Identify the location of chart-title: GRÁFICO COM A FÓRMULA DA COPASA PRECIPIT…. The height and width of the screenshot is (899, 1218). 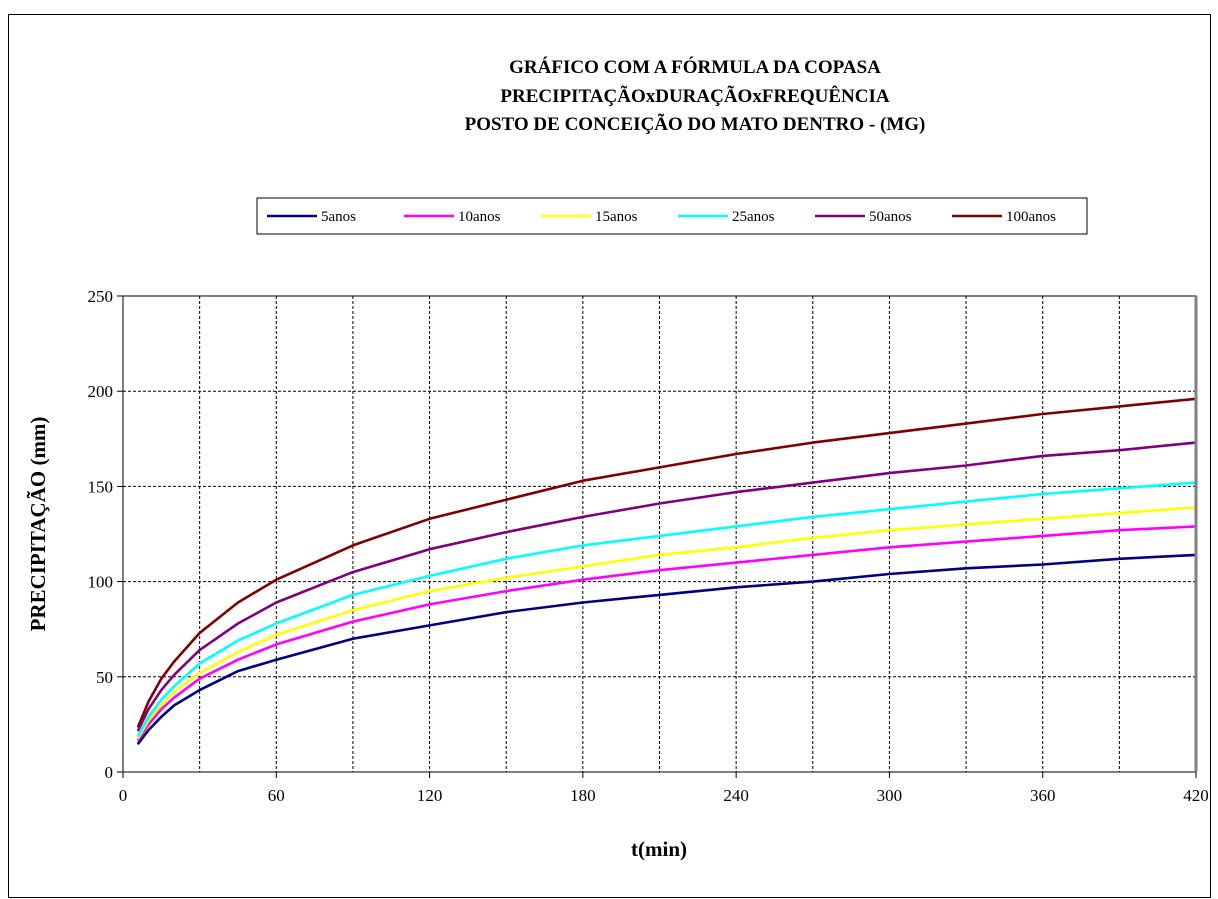
(695, 95).